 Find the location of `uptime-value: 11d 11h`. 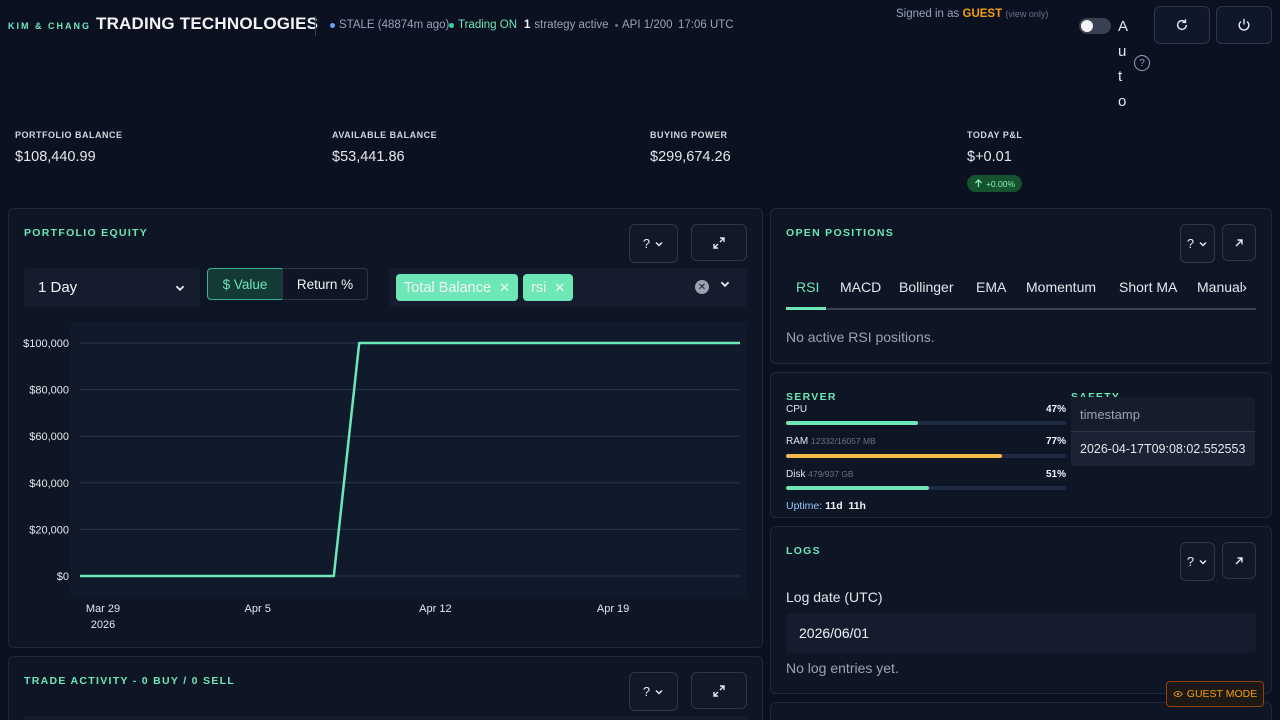

uptime-value: 11d 11h is located at coordinates (845, 506).